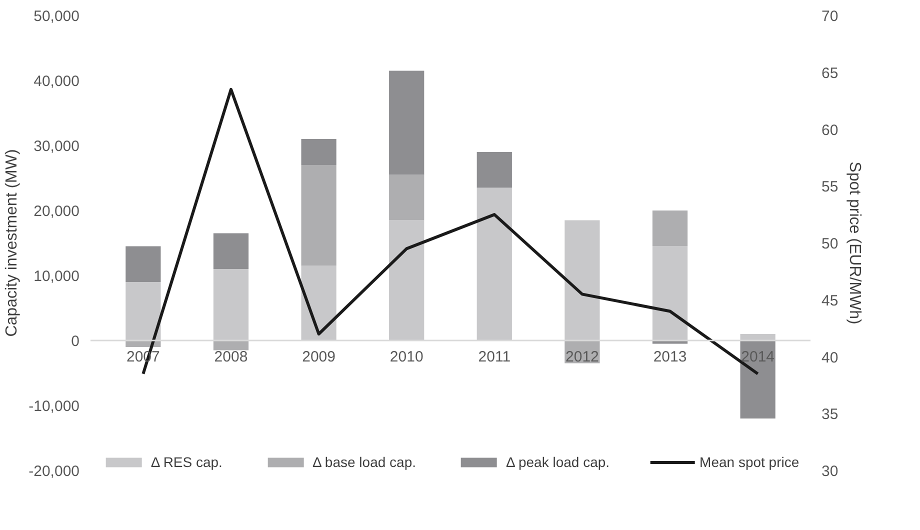  Describe the element at coordinates (582, 357) in the screenshot. I see `x-tick-label: 2012` at that location.